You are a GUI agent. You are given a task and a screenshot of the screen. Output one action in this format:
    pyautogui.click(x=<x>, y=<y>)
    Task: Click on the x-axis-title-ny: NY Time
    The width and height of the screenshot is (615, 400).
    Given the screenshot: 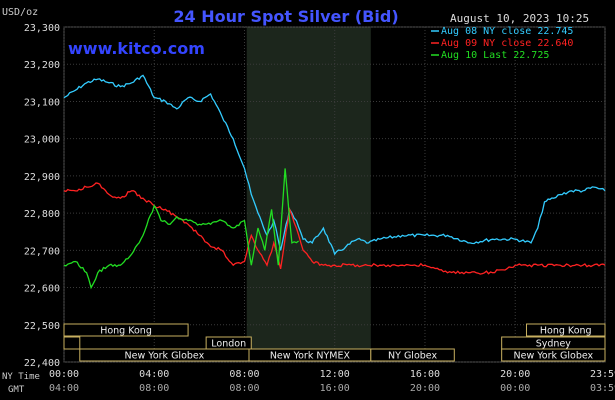 What is the action you would take?
    pyautogui.click(x=21, y=377)
    